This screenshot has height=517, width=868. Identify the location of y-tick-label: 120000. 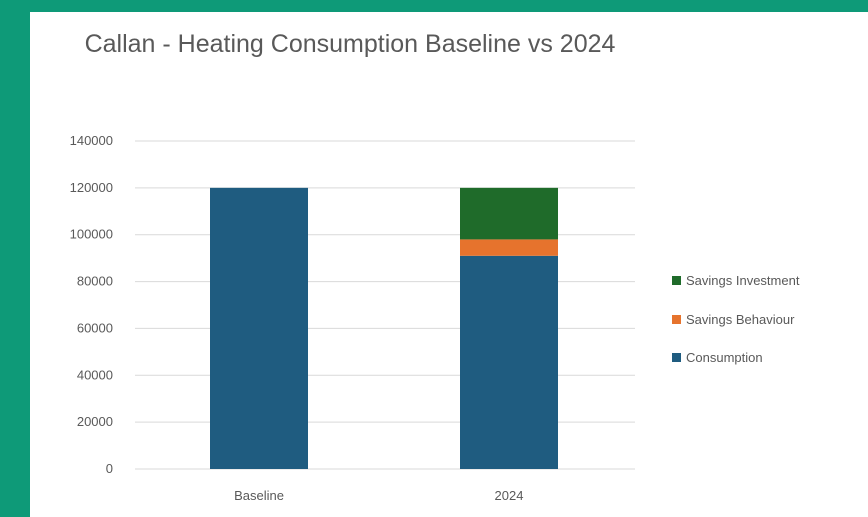
(91, 187).